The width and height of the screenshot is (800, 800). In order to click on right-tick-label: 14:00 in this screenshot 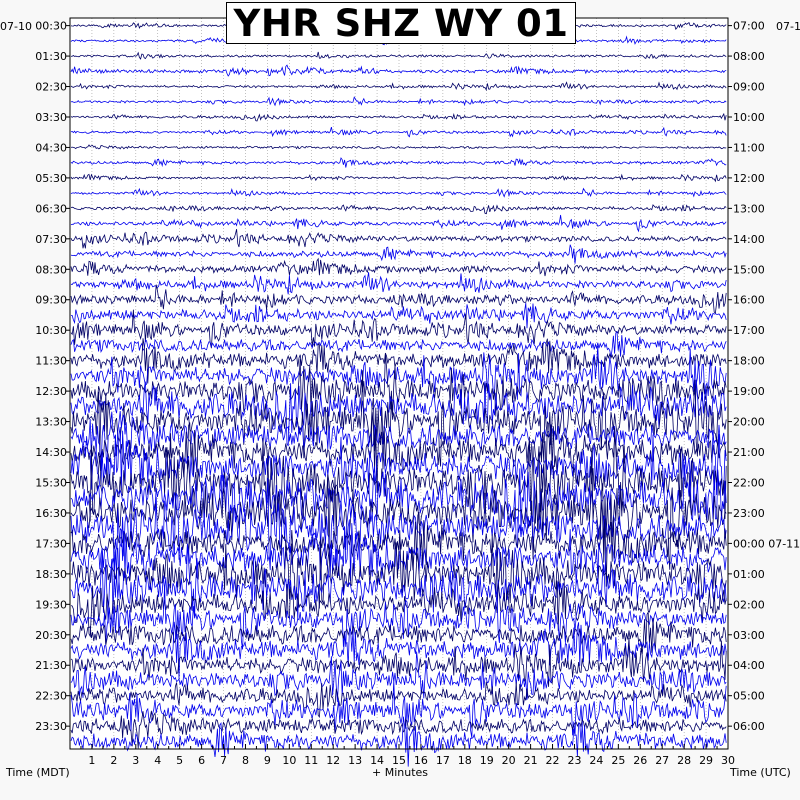, I will do `click(749, 239)`.